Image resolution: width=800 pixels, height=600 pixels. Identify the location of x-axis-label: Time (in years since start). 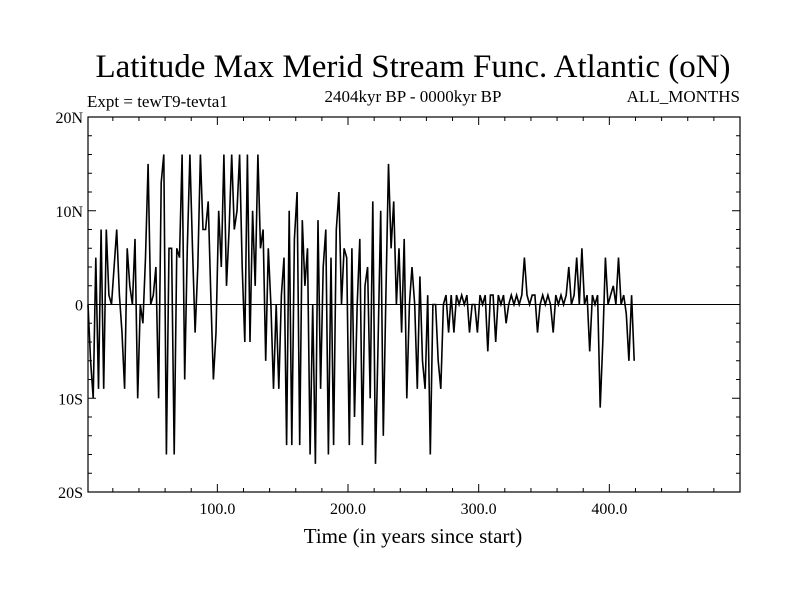
(413, 536).